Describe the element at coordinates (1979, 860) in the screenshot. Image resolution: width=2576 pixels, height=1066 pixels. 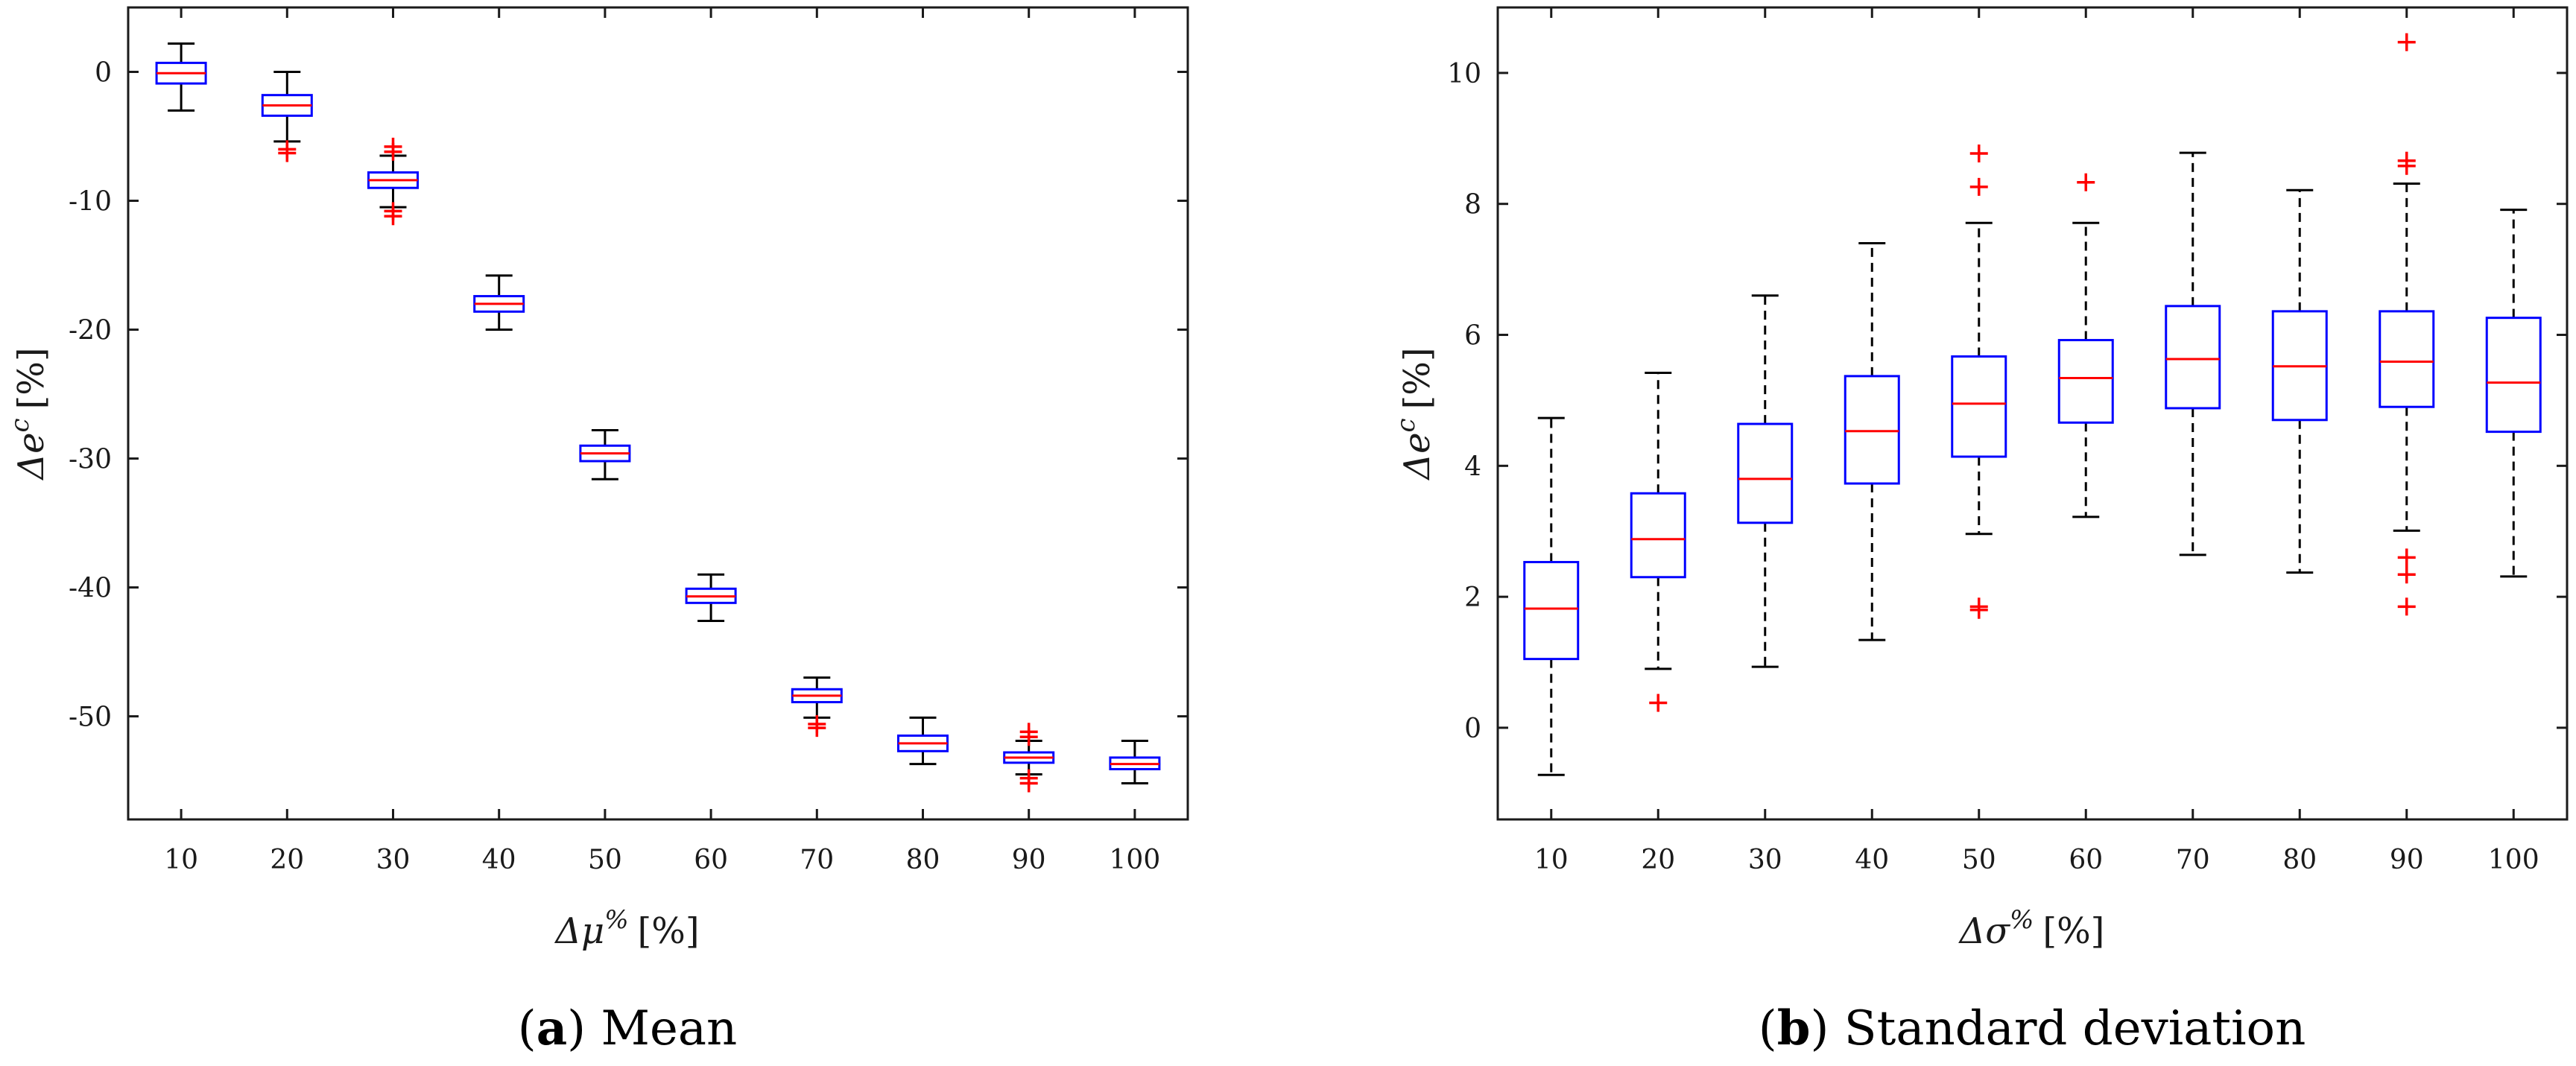
I see `panel-b-xtick-label: 50` at that location.